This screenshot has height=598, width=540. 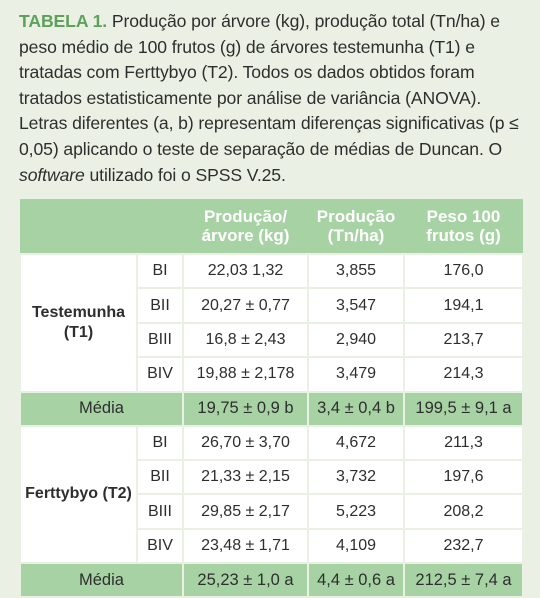 What do you see at coordinates (356, 226) in the screenshot?
I see `header-producao-total: Produção (Tn/ha)` at bounding box center [356, 226].